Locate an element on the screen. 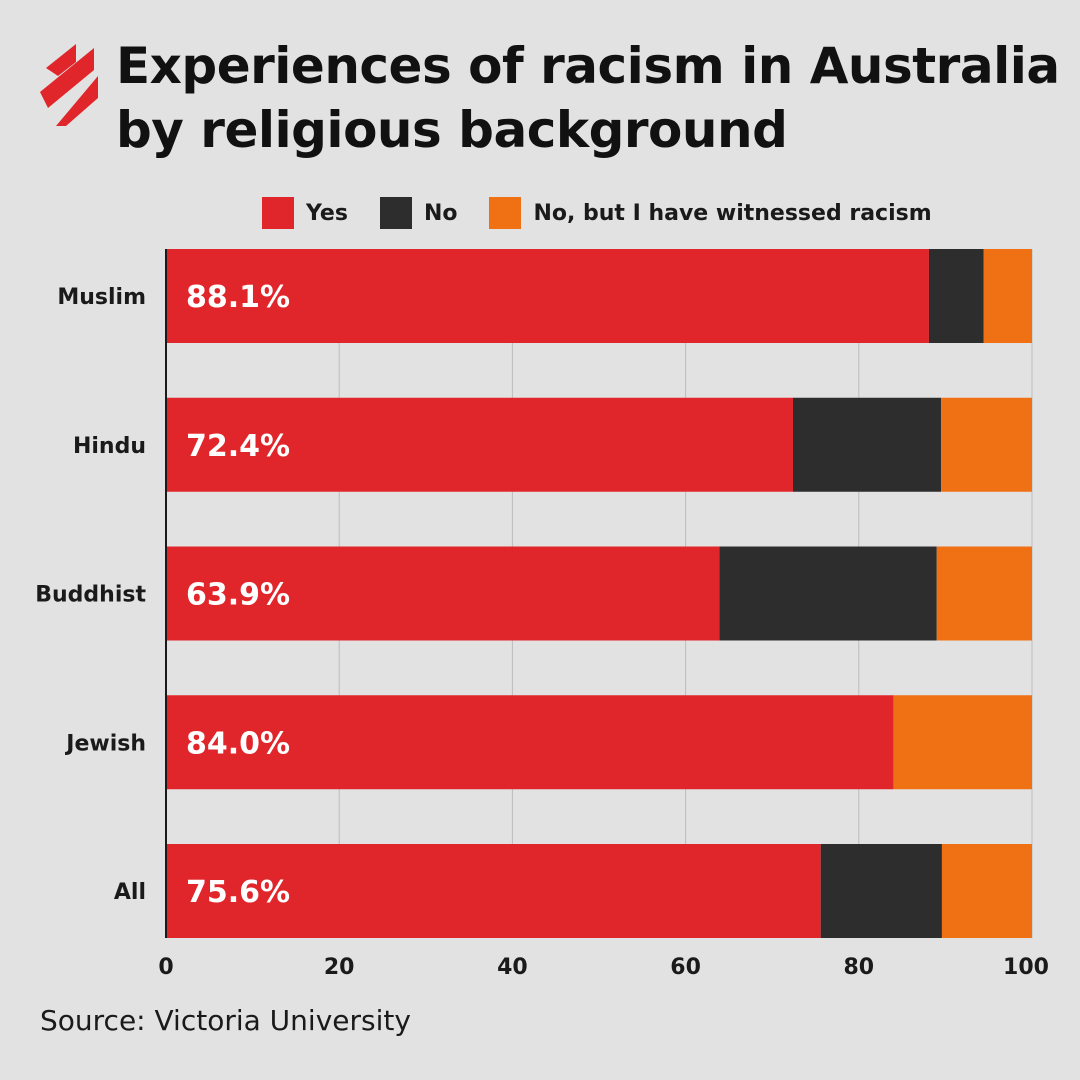 The image size is (1080, 1080). bar-buddhist-no is located at coordinates (828, 593).